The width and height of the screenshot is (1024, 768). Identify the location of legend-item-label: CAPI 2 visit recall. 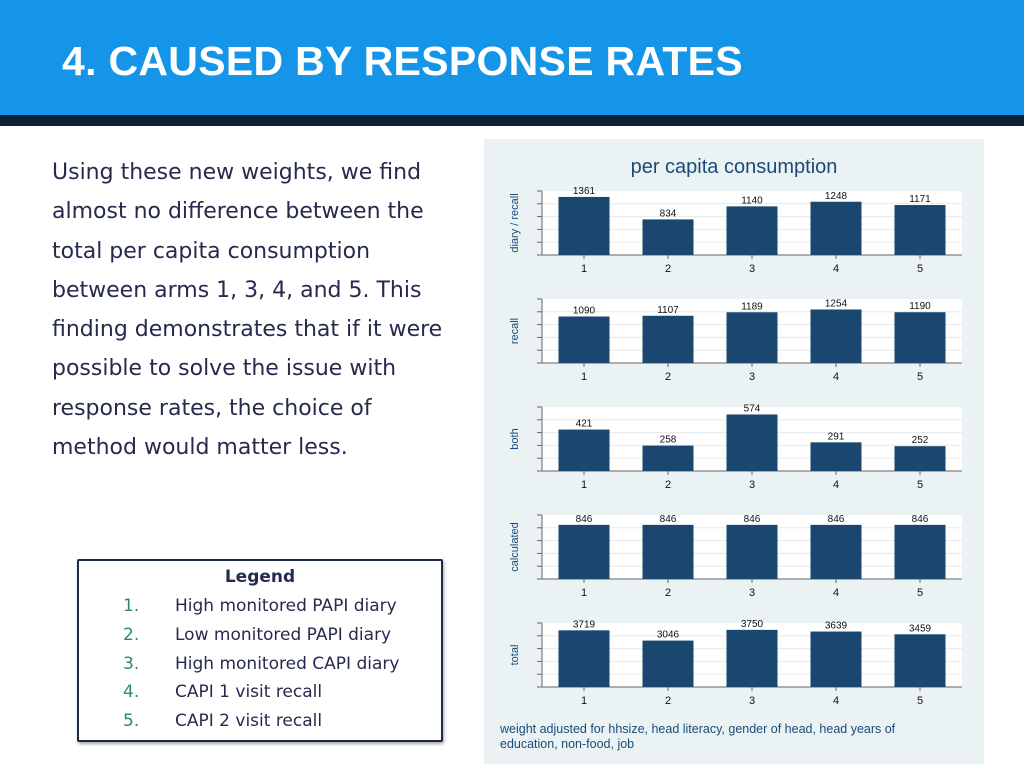
(249, 721).